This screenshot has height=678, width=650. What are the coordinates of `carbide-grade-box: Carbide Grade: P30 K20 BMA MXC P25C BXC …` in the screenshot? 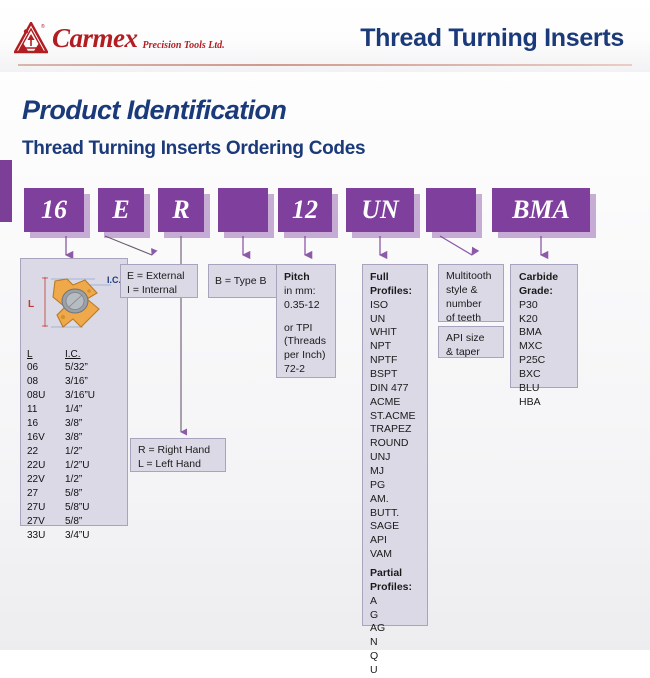 It's located at (544, 336).